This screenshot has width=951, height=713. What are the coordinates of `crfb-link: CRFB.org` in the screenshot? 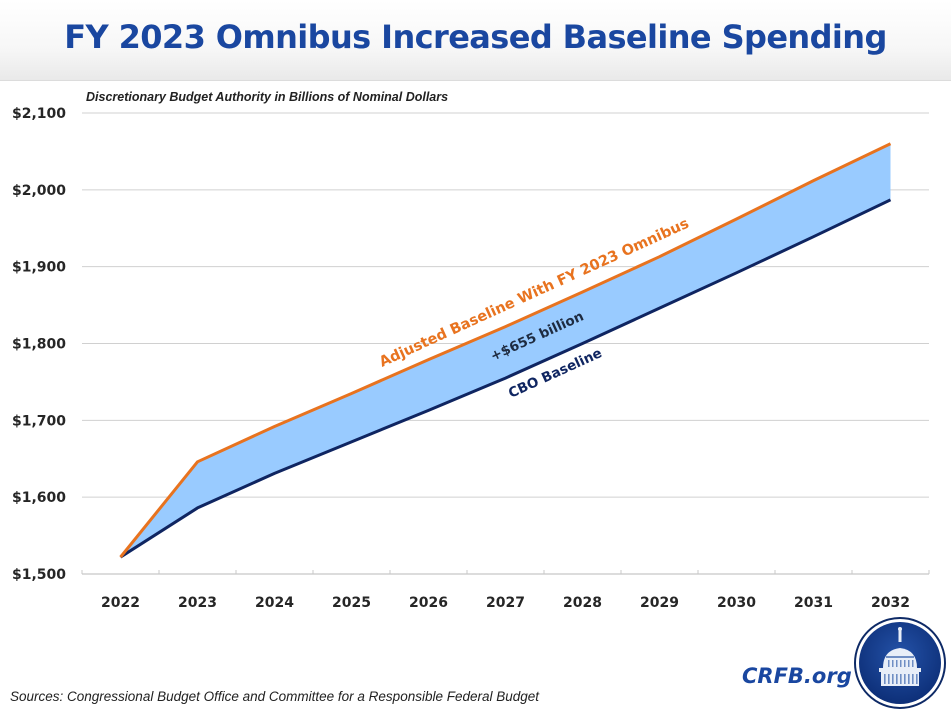 It's located at (797, 676).